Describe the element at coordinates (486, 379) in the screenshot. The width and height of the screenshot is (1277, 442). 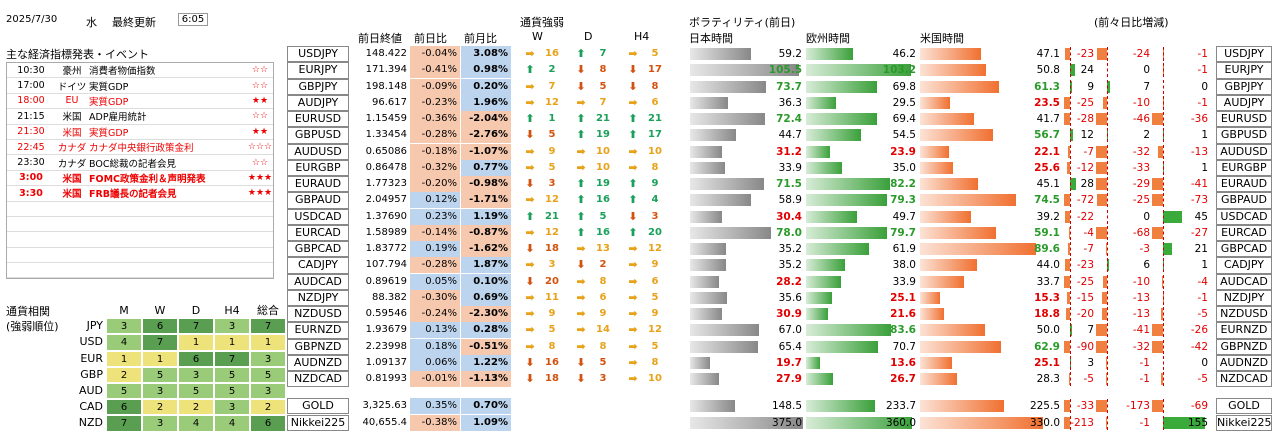
I see `month-change: -1.13%` at that location.